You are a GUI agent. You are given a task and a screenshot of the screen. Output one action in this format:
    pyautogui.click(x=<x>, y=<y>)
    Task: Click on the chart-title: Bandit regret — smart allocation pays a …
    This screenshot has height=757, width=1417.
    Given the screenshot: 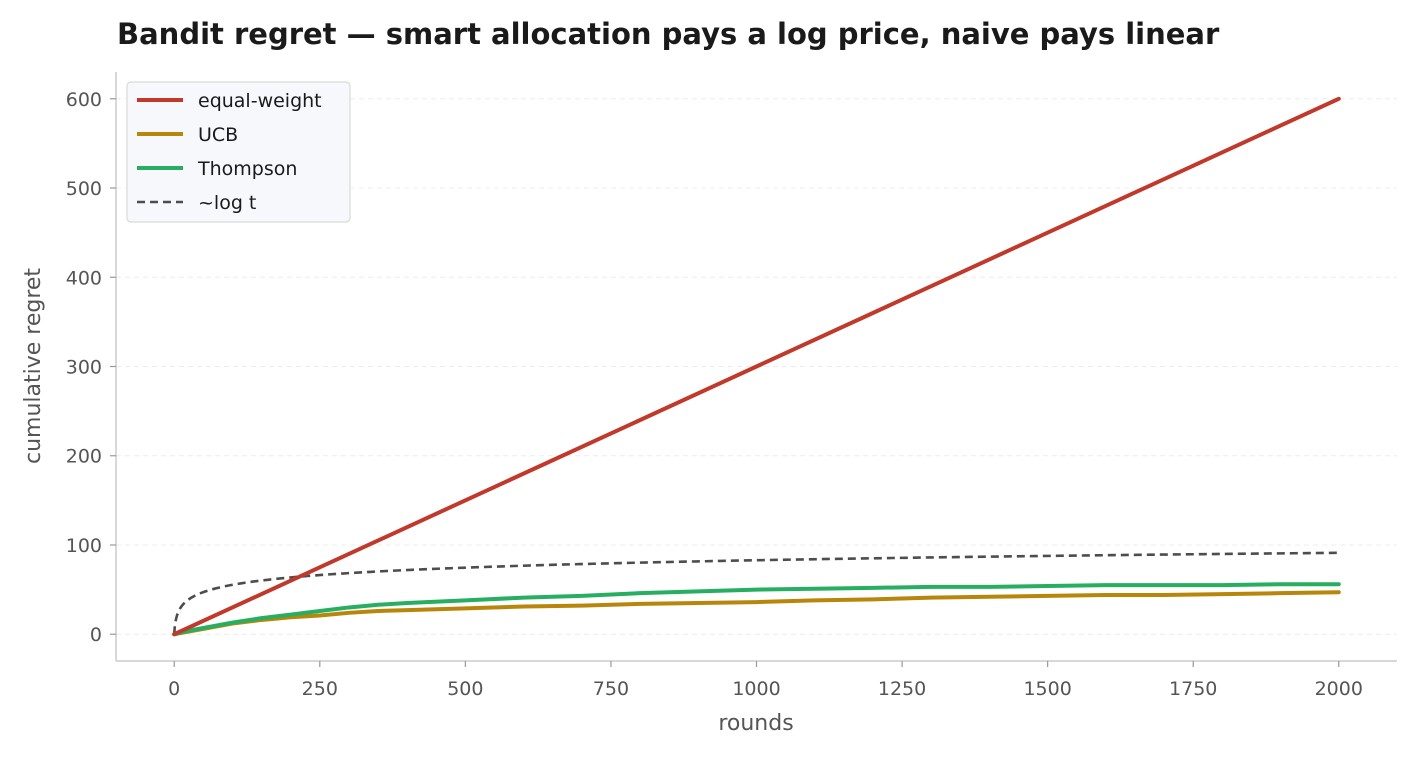 What is the action you would take?
    pyautogui.click(x=668, y=34)
    